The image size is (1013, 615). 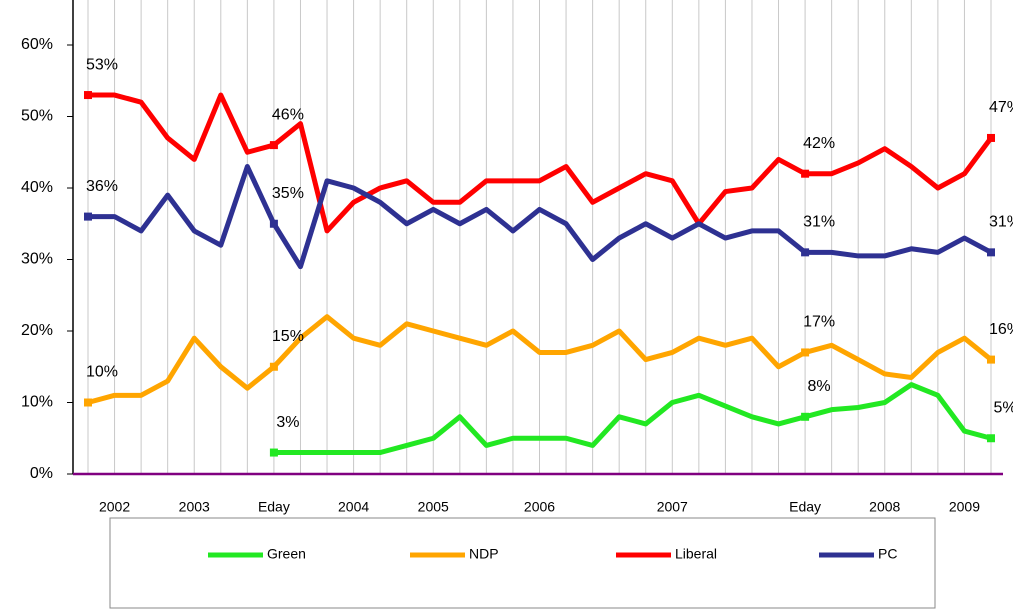 I want to click on y-tick-label: 10%, so click(x=37, y=402).